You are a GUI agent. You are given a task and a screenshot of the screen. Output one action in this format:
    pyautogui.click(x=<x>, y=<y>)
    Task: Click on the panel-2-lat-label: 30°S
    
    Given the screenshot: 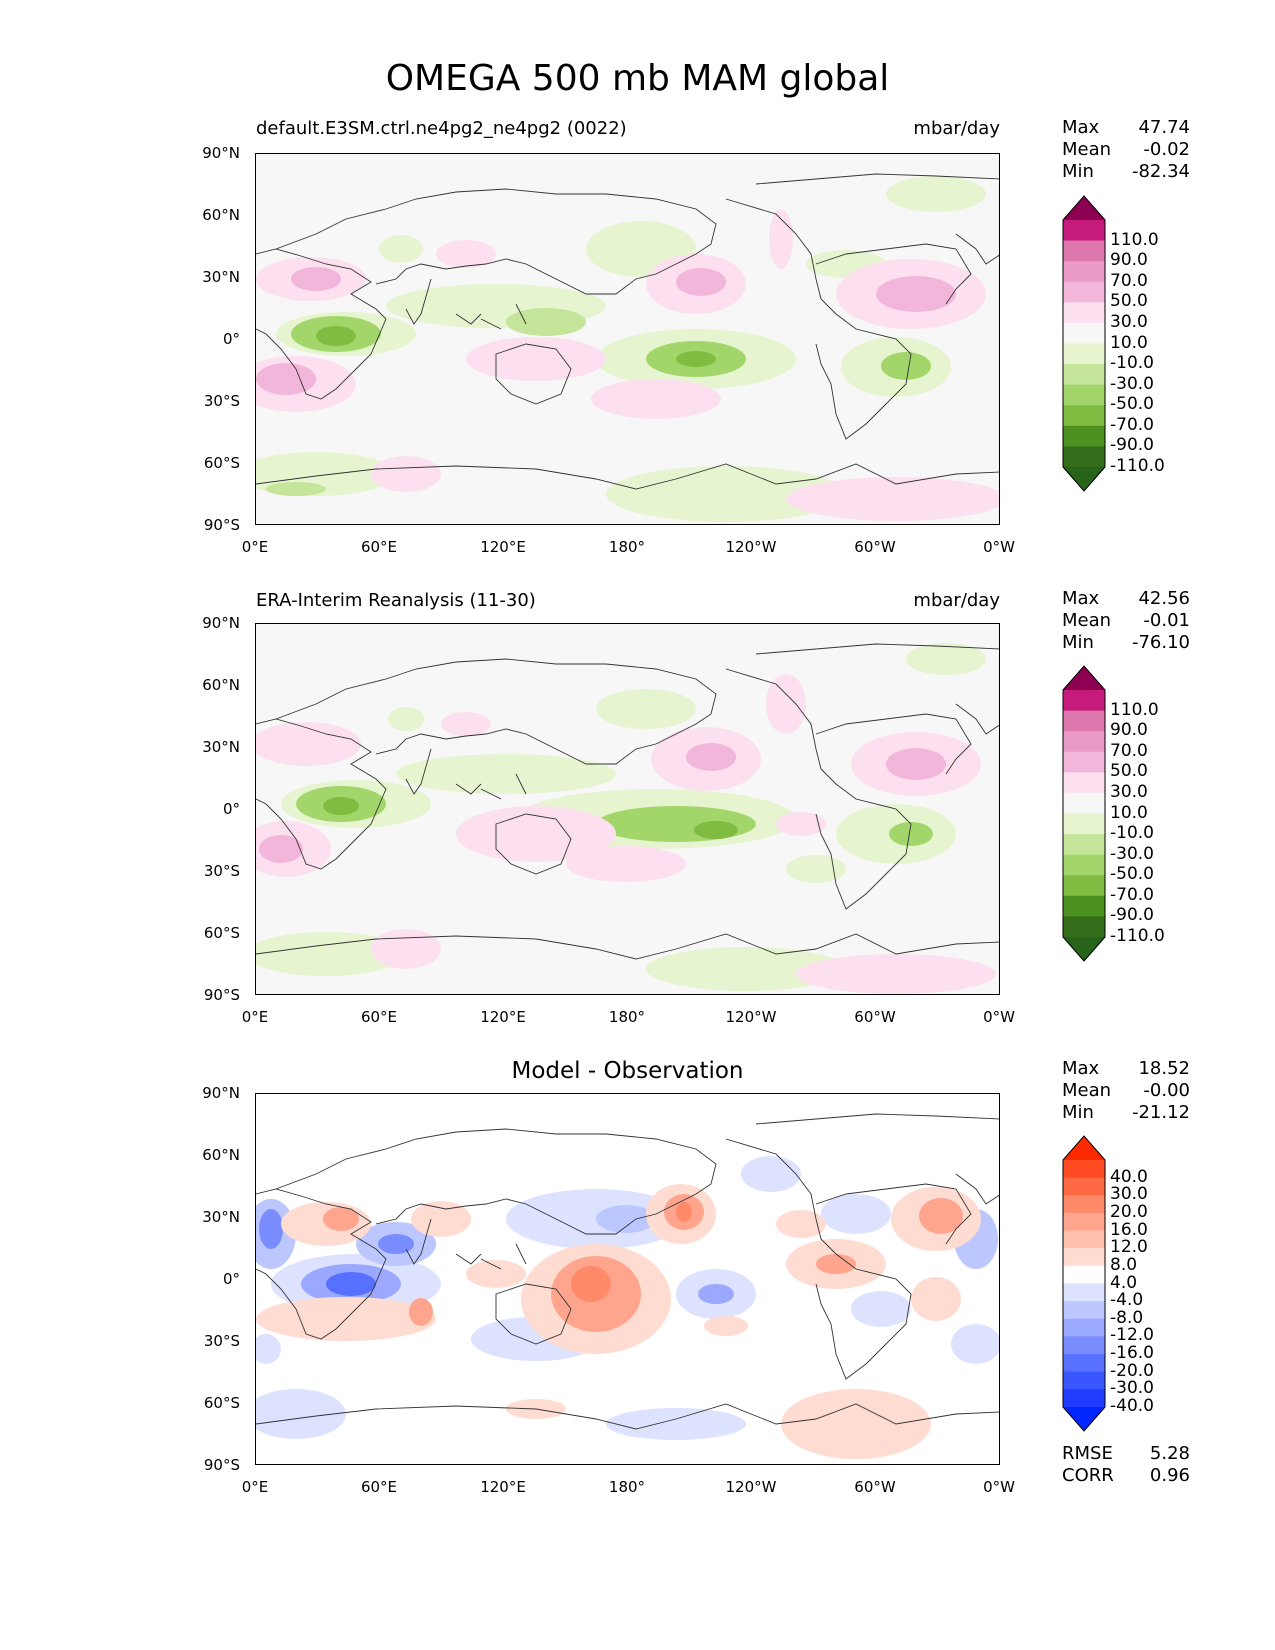 What is the action you would take?
    pyautogui.click(x=221, y=871)
    